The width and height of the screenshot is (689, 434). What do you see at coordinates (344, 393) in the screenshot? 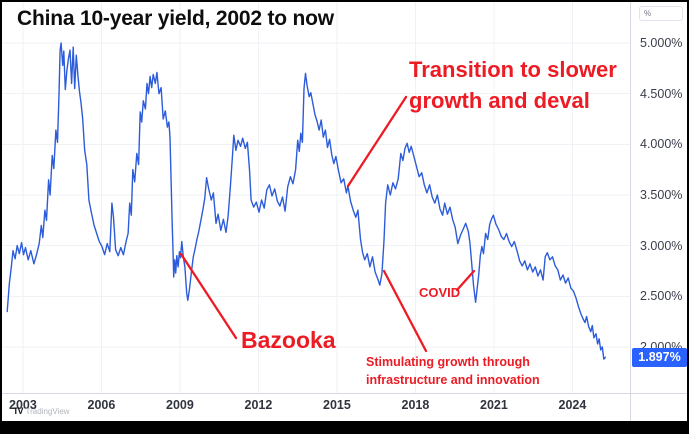
I see `time-axis-separator` at bounding box center [344, 393].